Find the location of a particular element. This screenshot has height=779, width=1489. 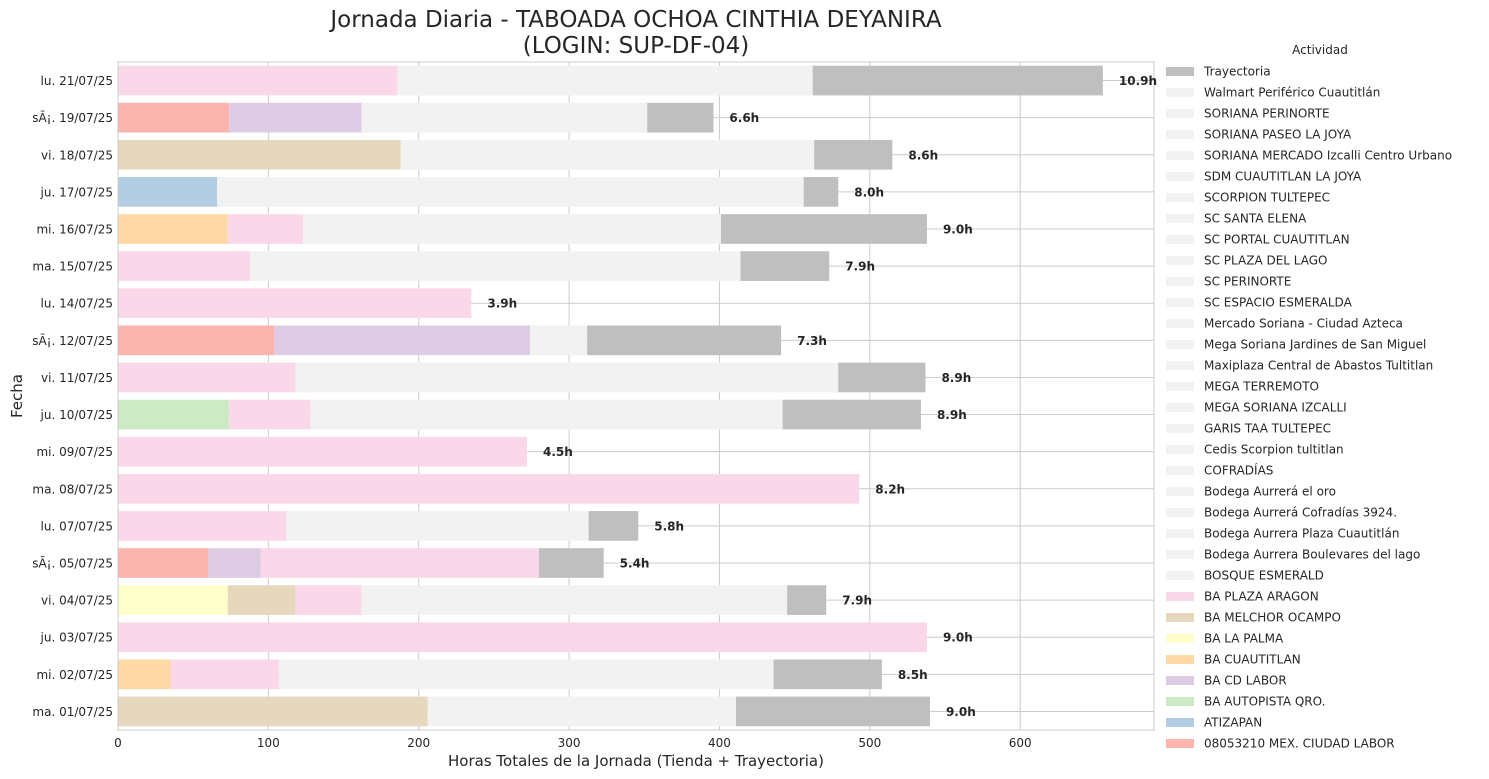

legend-entry-label: ATIZAPAN is located at coordinates (1233, 723).